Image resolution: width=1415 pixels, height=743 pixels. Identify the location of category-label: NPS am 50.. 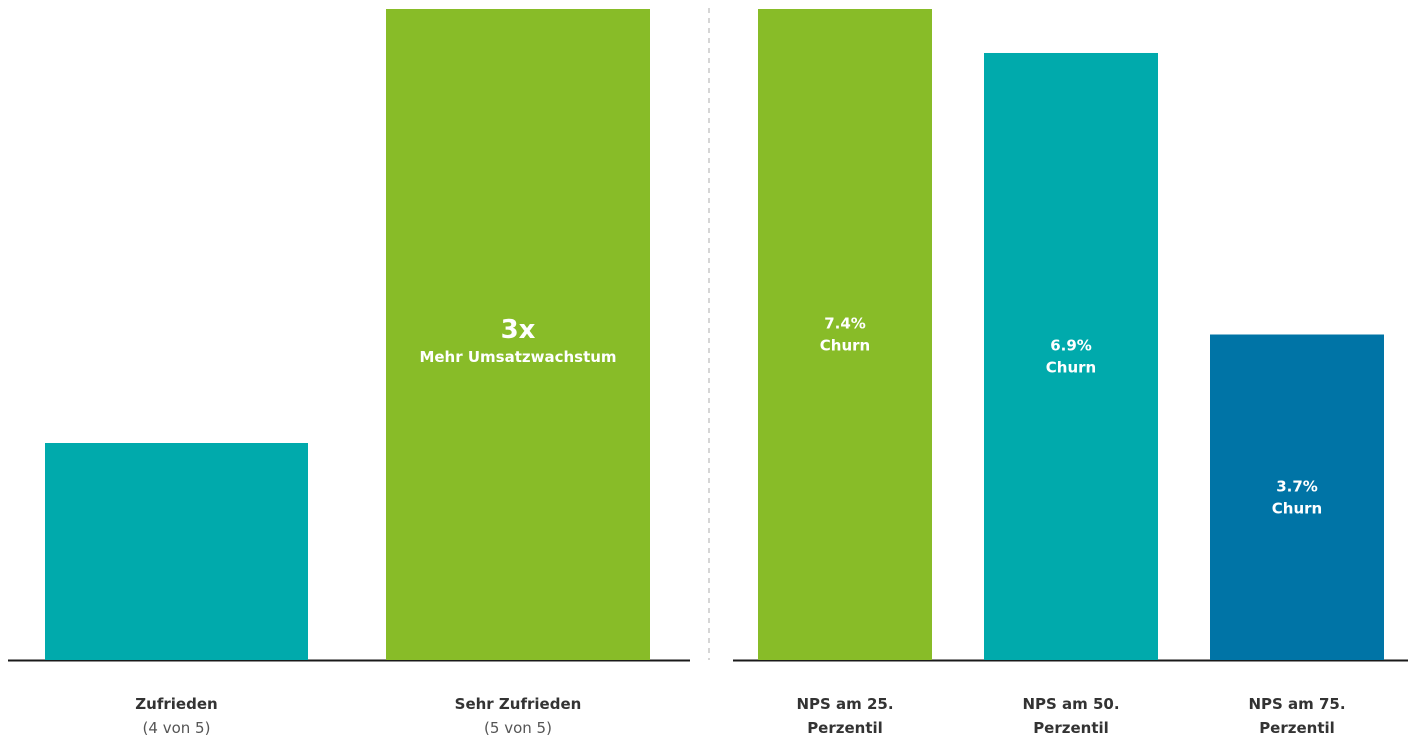
(1070, 704).